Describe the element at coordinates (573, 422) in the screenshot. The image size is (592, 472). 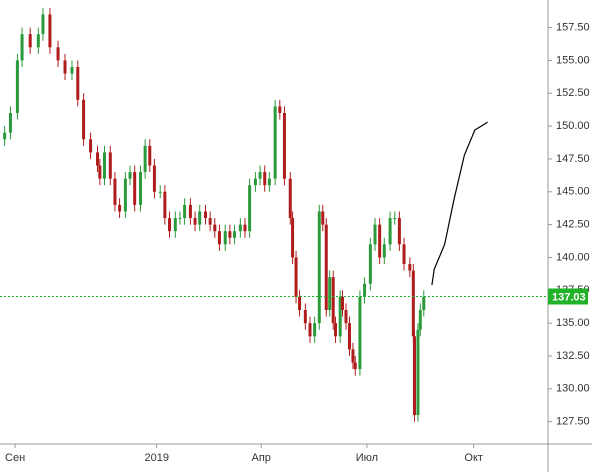
I see `y-tick-label: 127.50` at that location.